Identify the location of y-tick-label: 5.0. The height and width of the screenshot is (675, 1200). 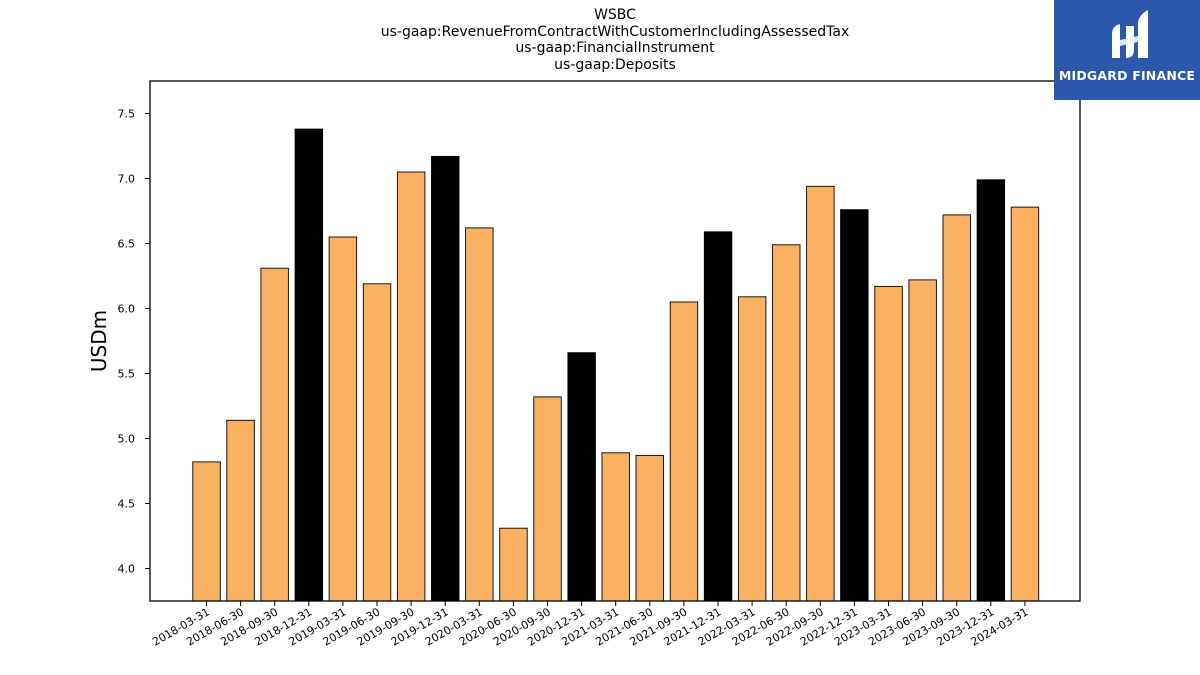
(127, 439).